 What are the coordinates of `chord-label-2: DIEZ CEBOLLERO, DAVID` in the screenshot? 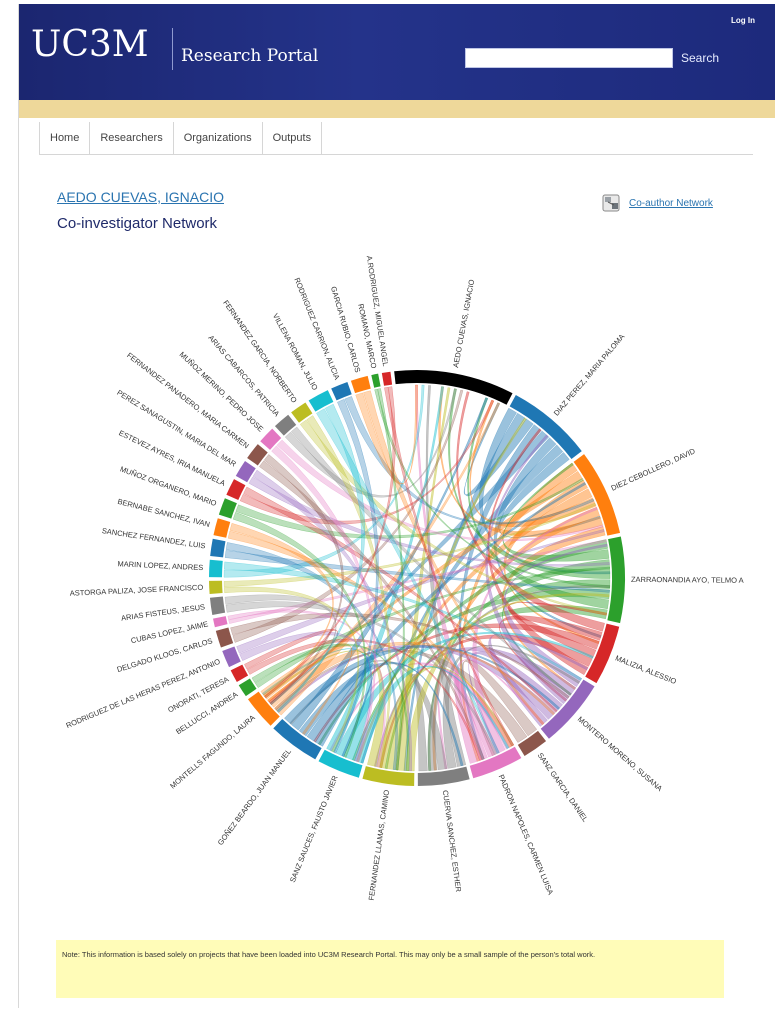 It's located at (654, 469).